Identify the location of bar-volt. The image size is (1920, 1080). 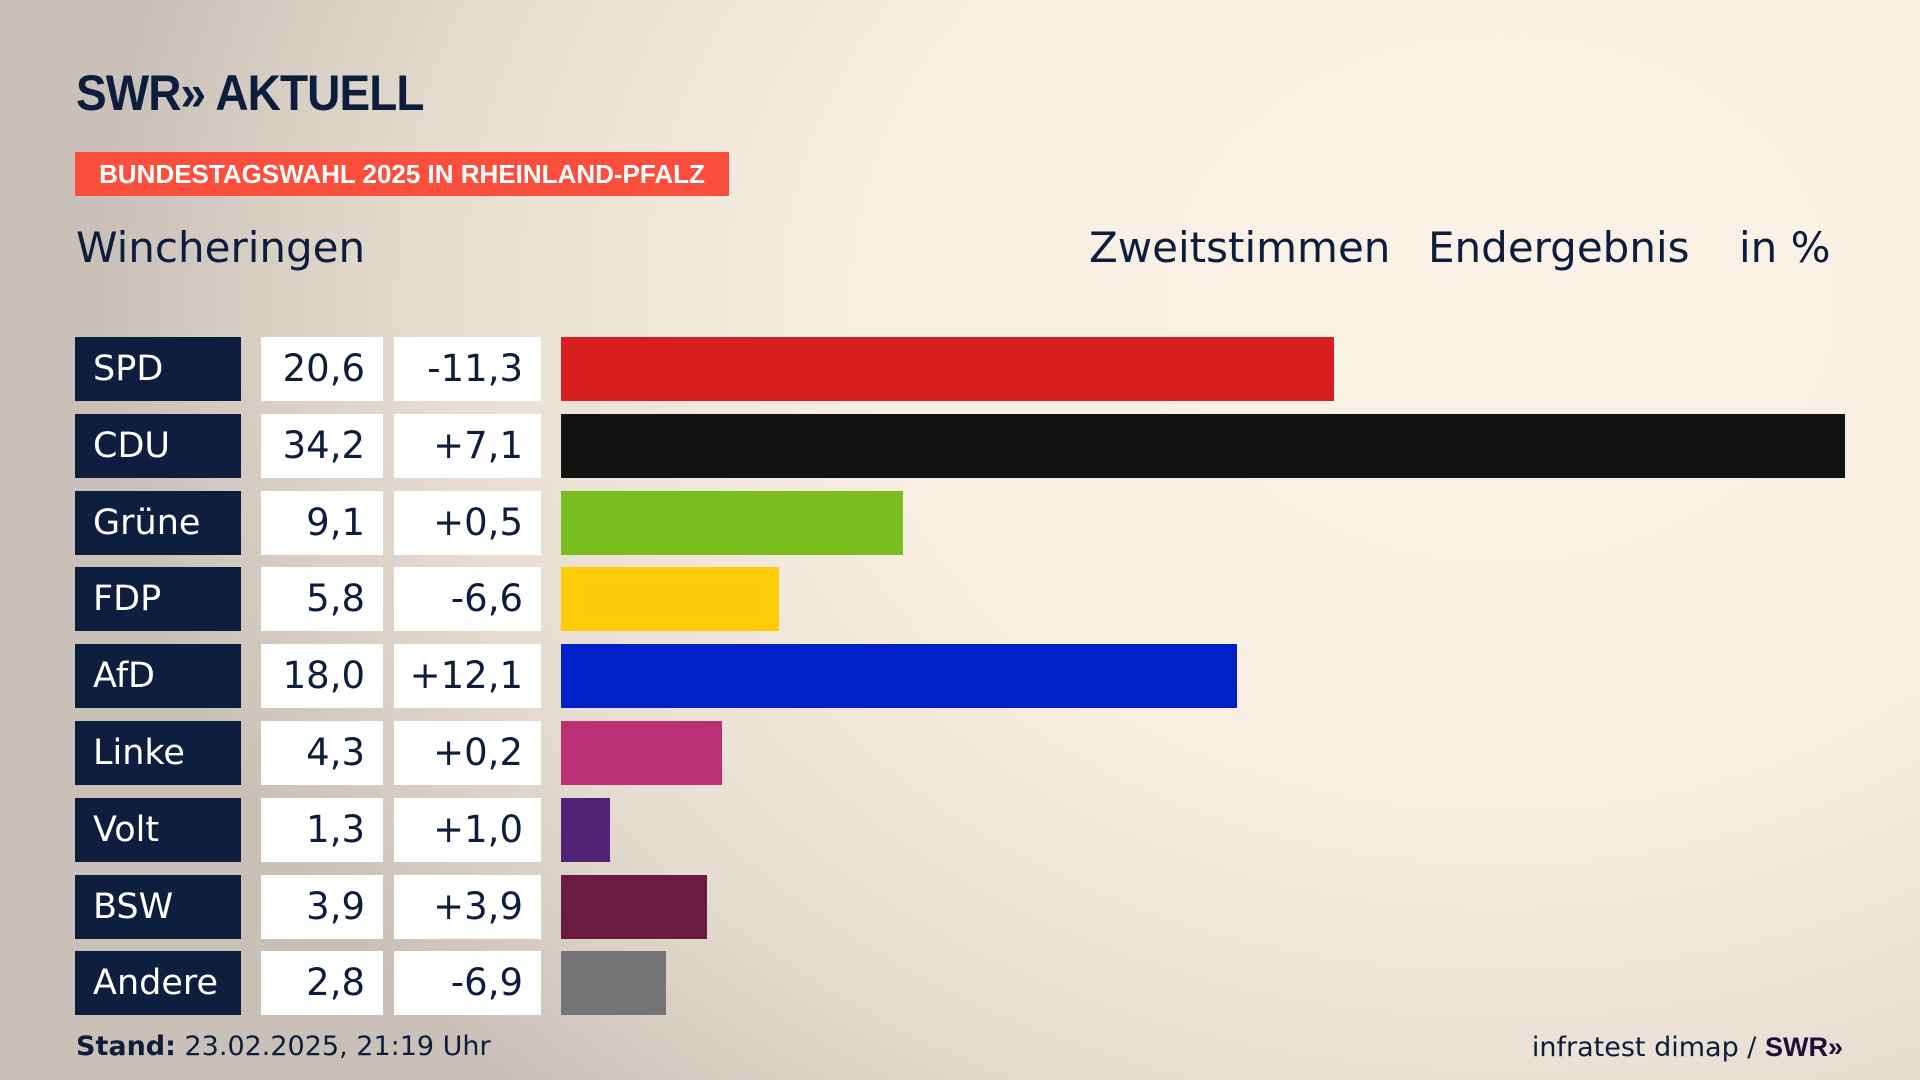
(585, 829).